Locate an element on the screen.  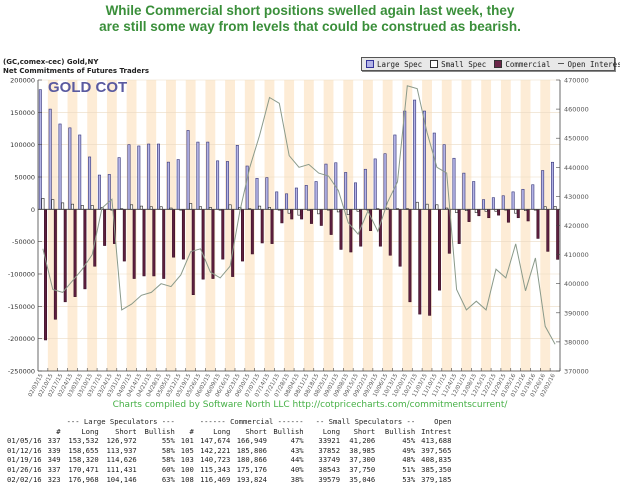
table-cell: 01/05/16 is located at coordinates (24, 441).